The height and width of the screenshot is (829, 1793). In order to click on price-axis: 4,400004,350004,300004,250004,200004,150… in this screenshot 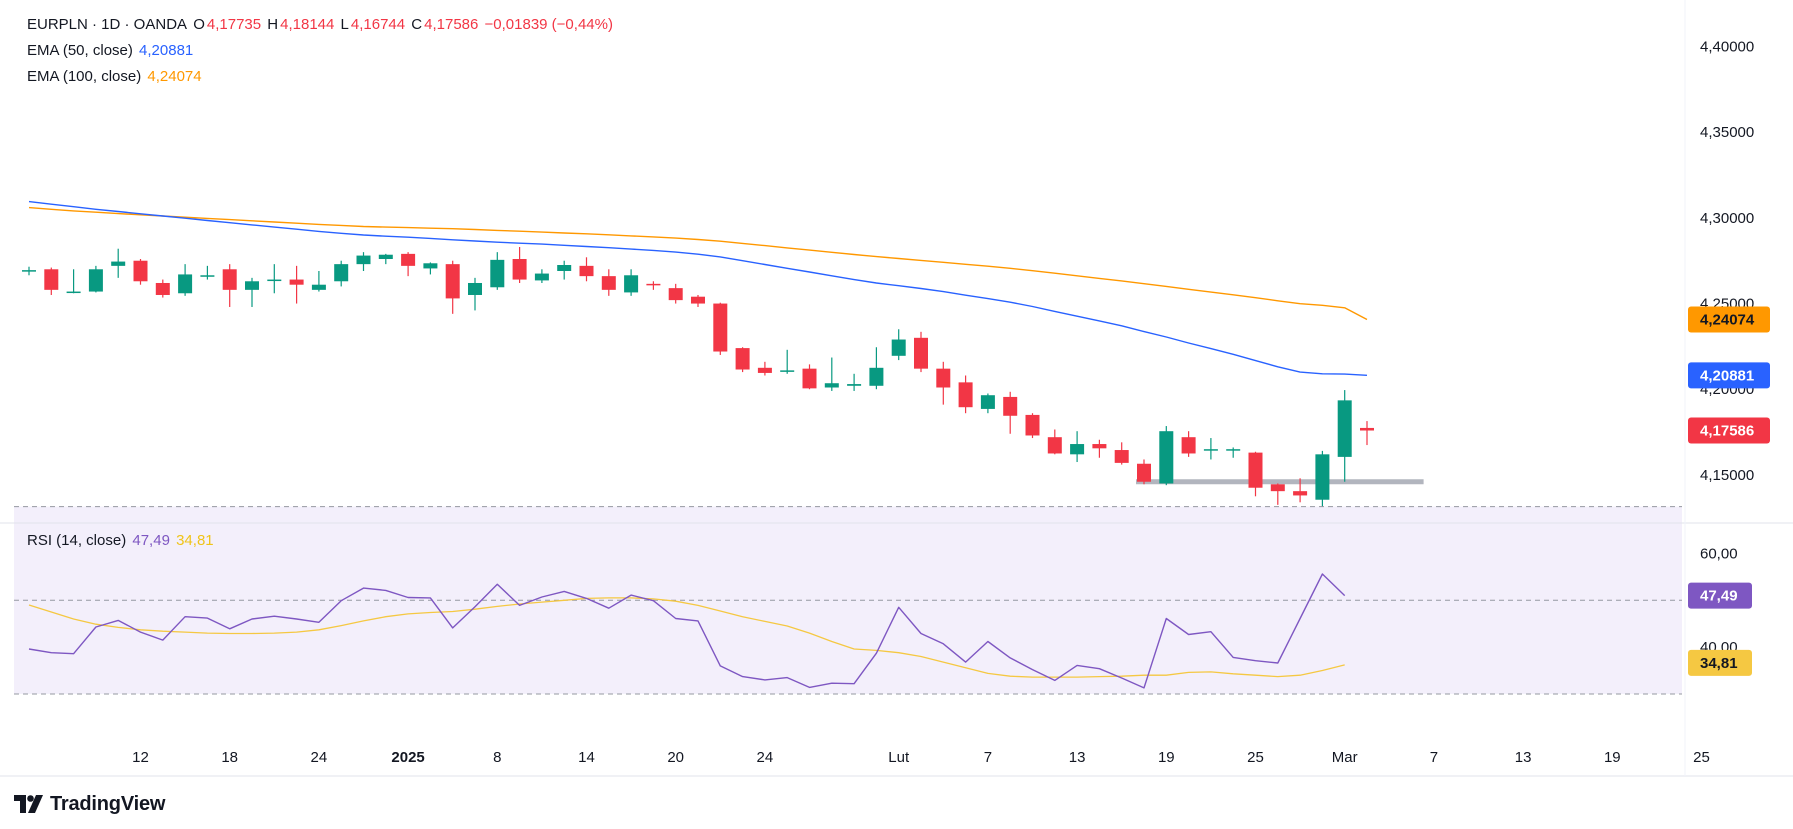, I will do `click(1727, 261)`.